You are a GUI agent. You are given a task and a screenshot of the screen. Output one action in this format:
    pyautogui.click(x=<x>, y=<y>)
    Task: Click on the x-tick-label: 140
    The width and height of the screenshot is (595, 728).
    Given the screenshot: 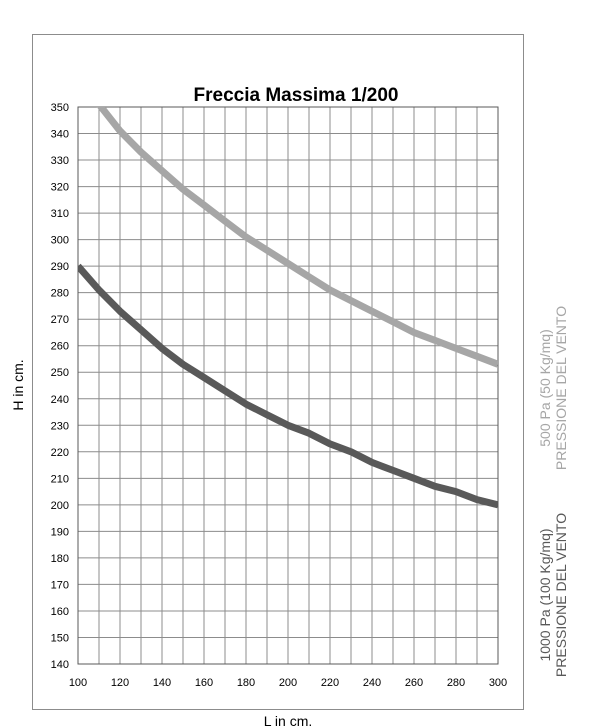 What is the action you would take?
    pyautogui.click(x=162, y=683)
    